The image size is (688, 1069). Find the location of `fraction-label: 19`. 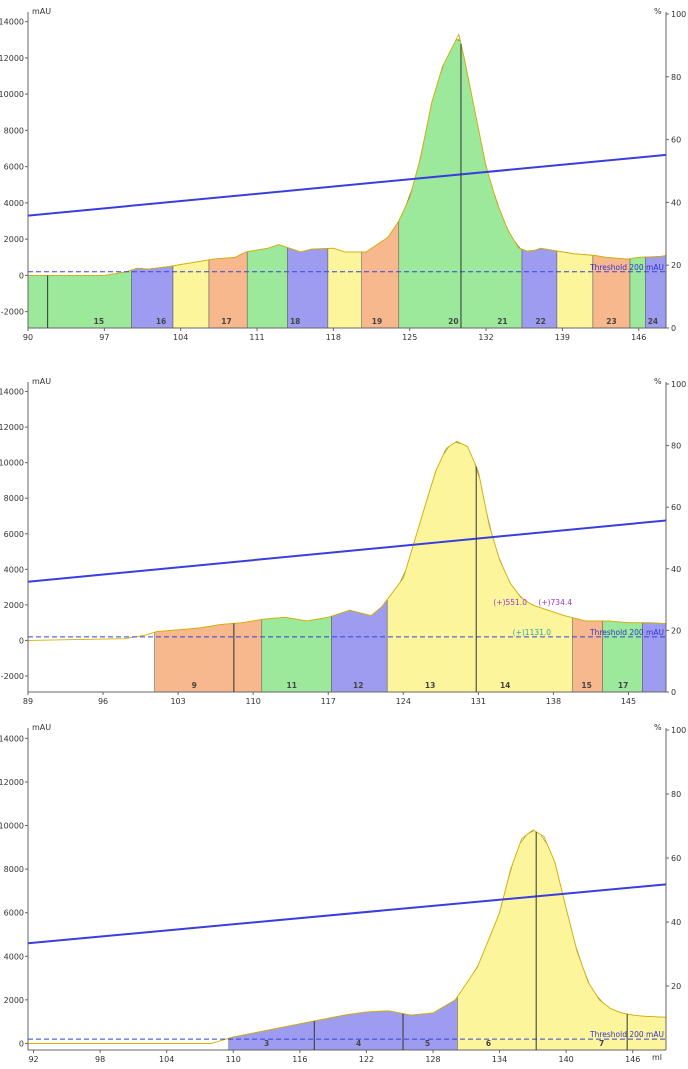

fraction-label: 19 is located at coordinates (377, 321).